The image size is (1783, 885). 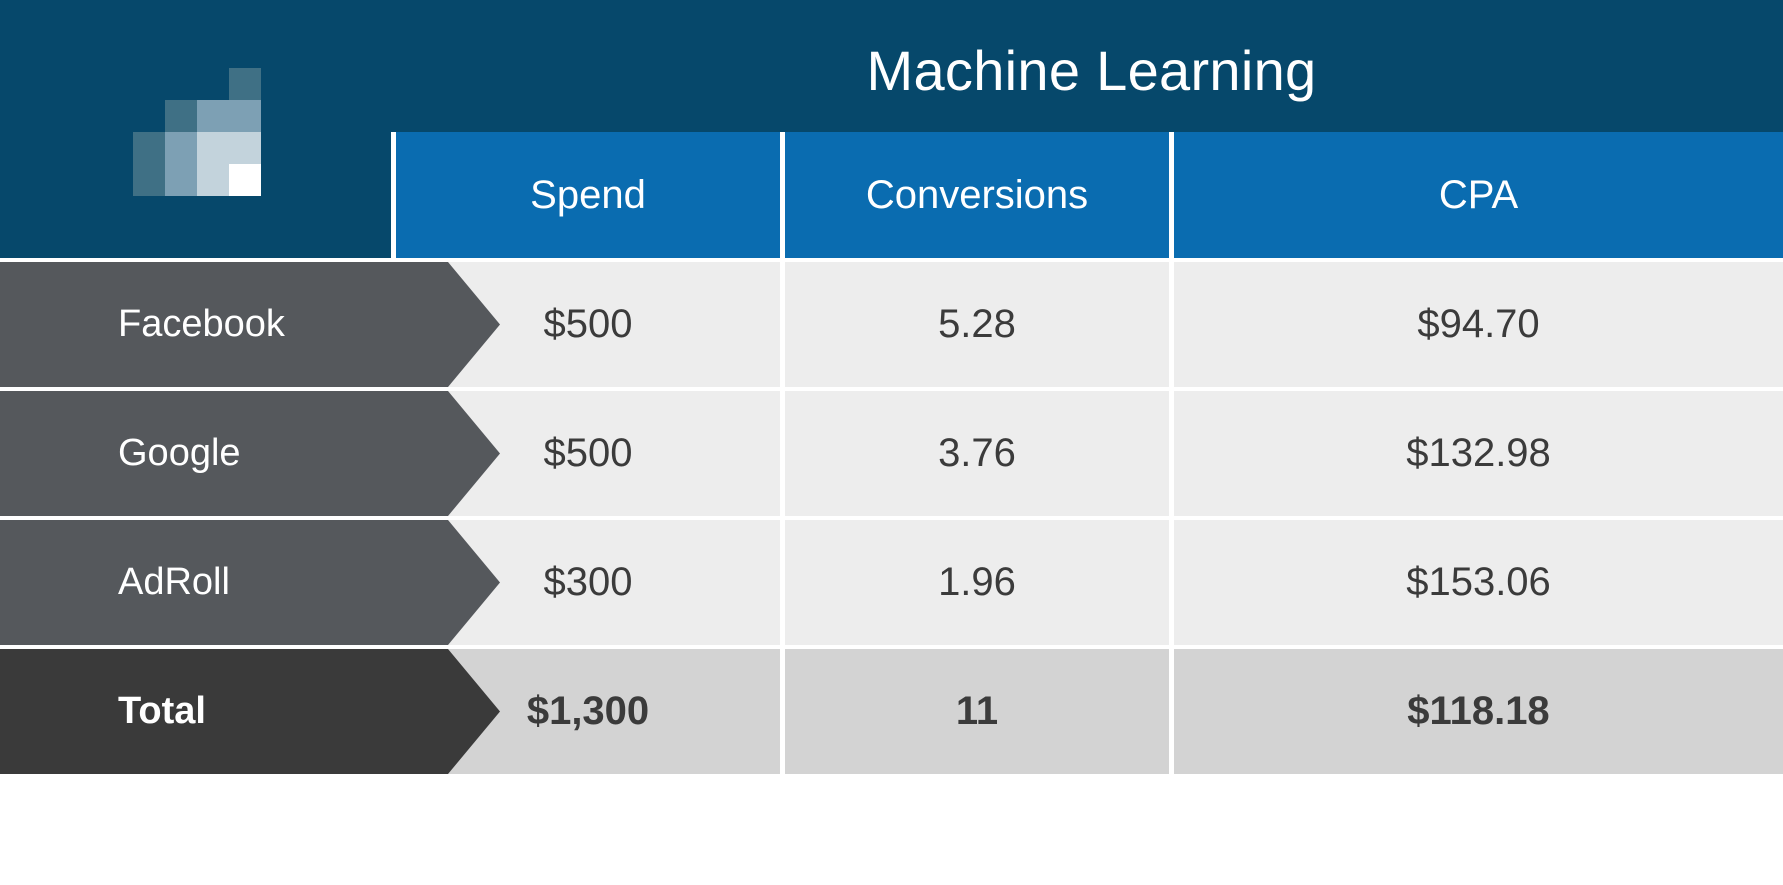 I want to click on page-title: Machine Learning, so click(x=1091, y=70).